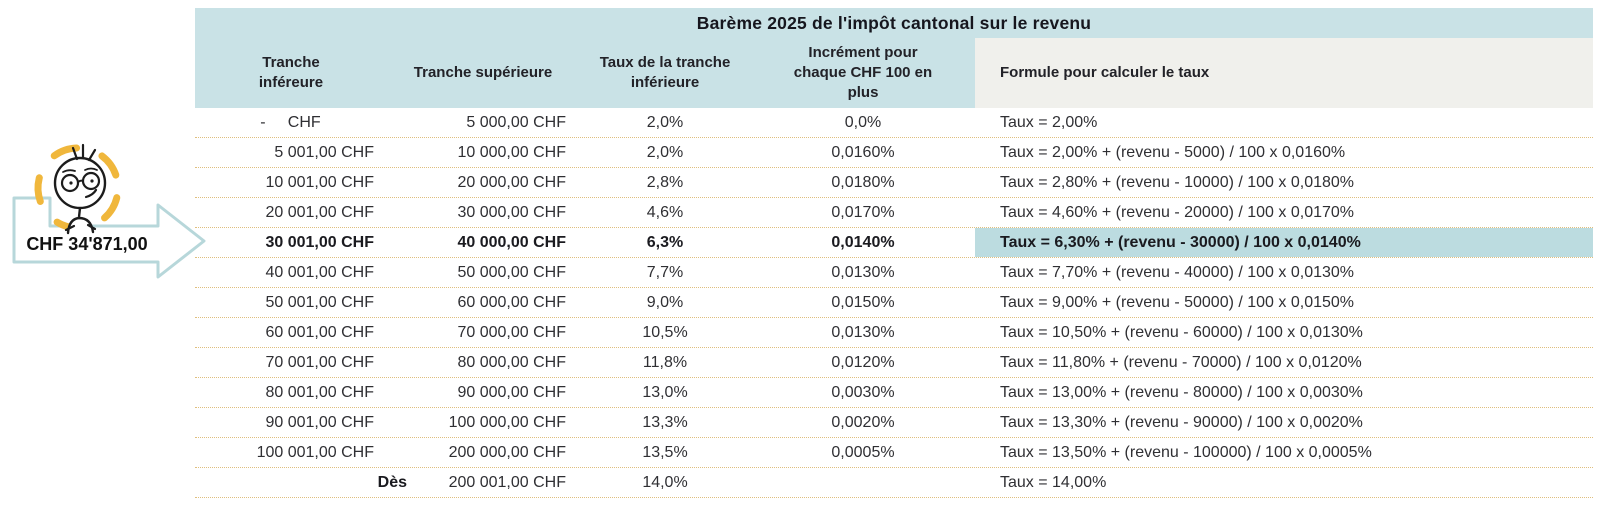 This screenshot has width=1600, height=508. What do you see at coordinates (863, 152) in the screenshot?
I see `increment-cell: 0,0160%` at bounding box center [863, 152].